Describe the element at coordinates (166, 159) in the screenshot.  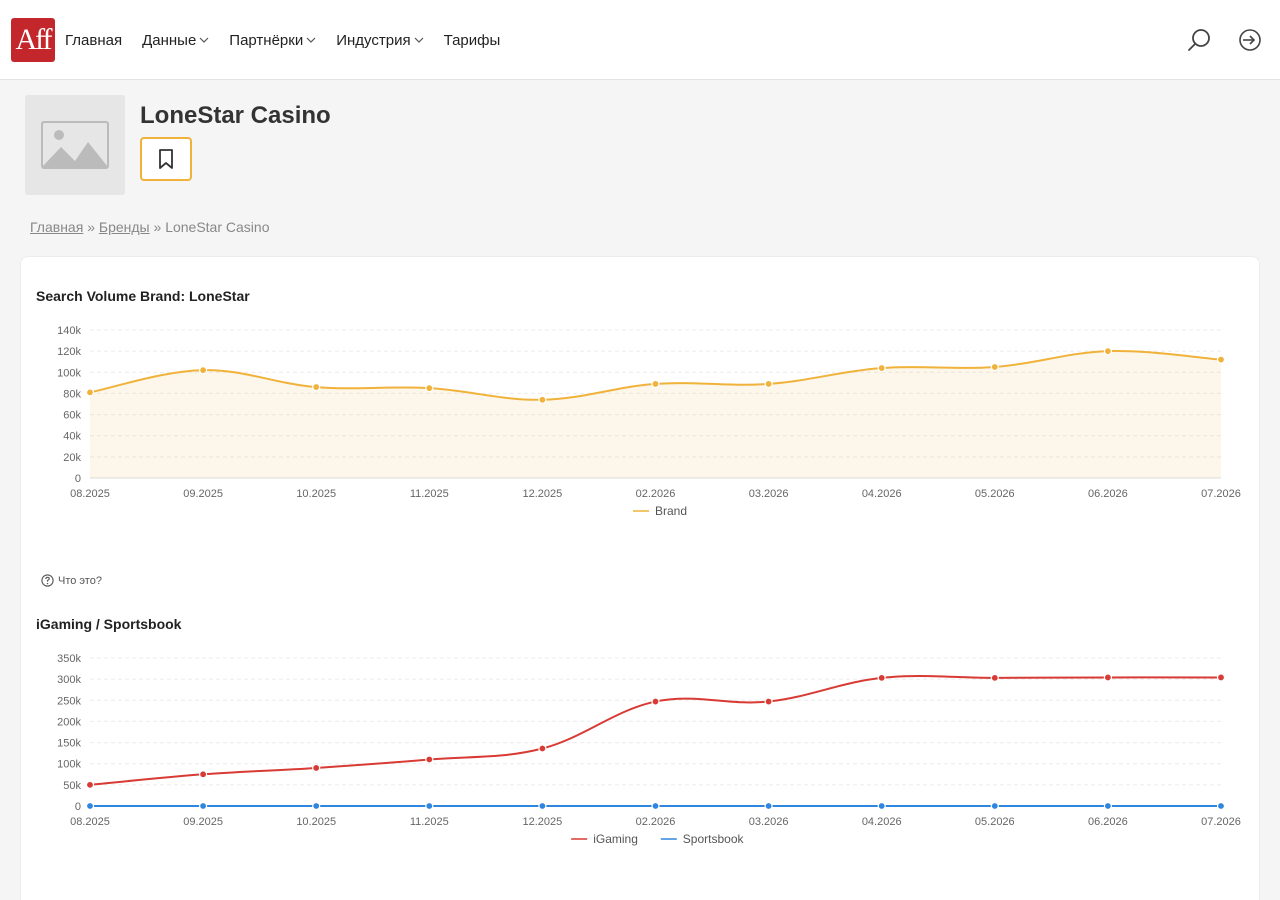
I see `bookmark-button` at that location.